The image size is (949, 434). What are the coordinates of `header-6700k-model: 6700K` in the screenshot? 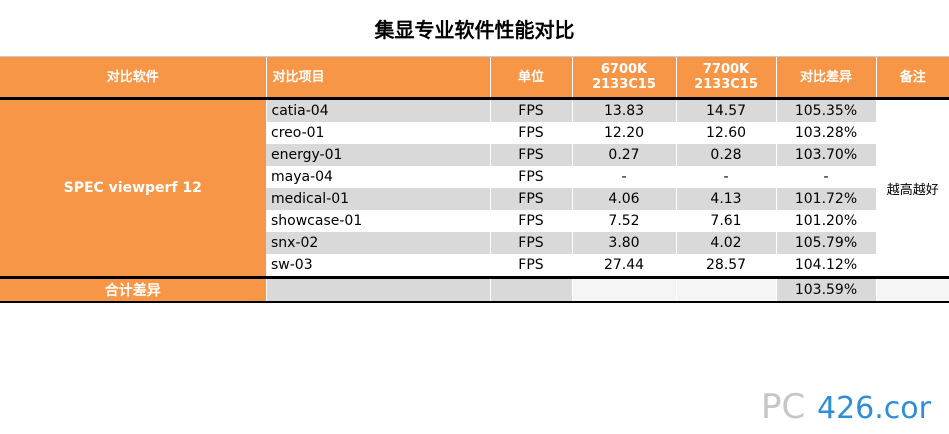 It's located at (624, 69).